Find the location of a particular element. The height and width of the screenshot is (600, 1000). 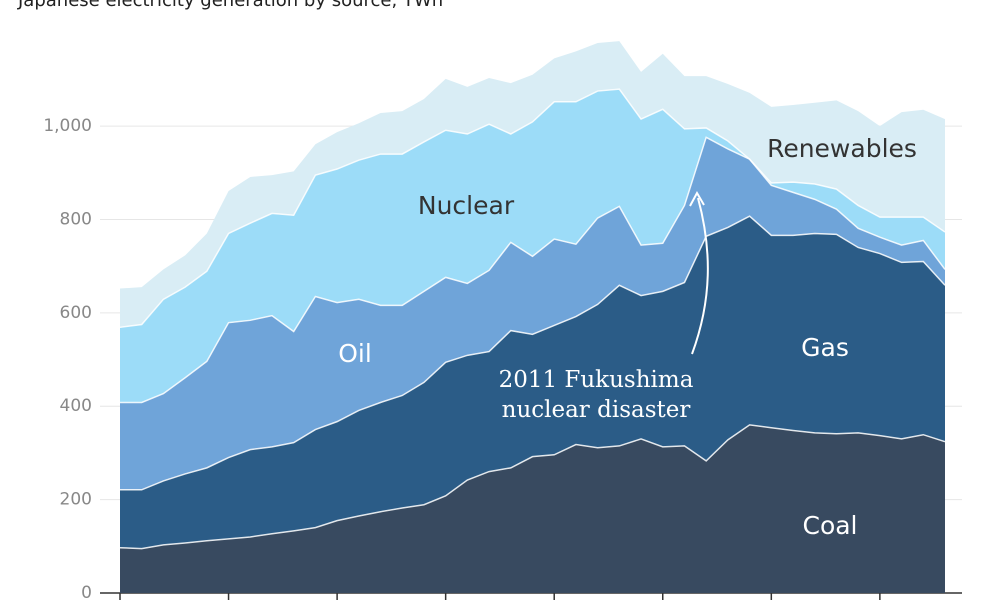

y-tick-label: 1,000 is located at coordinates (67, 126).